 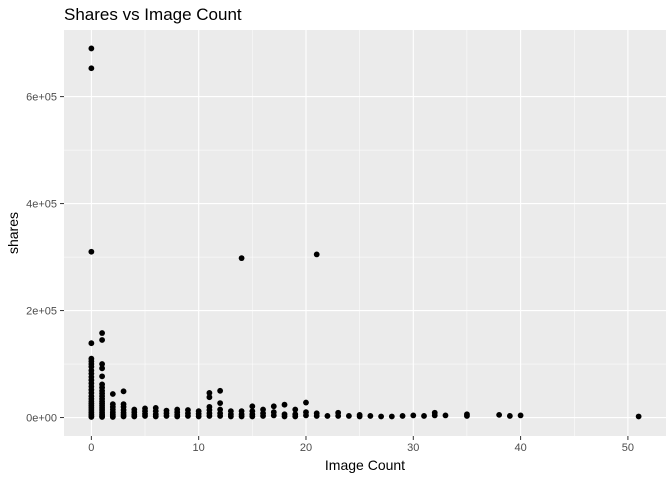 What do you see at coordinates (13, 233) in the screenshot?
I see `y-axis-title: shares` at bounding box center [13, 233].